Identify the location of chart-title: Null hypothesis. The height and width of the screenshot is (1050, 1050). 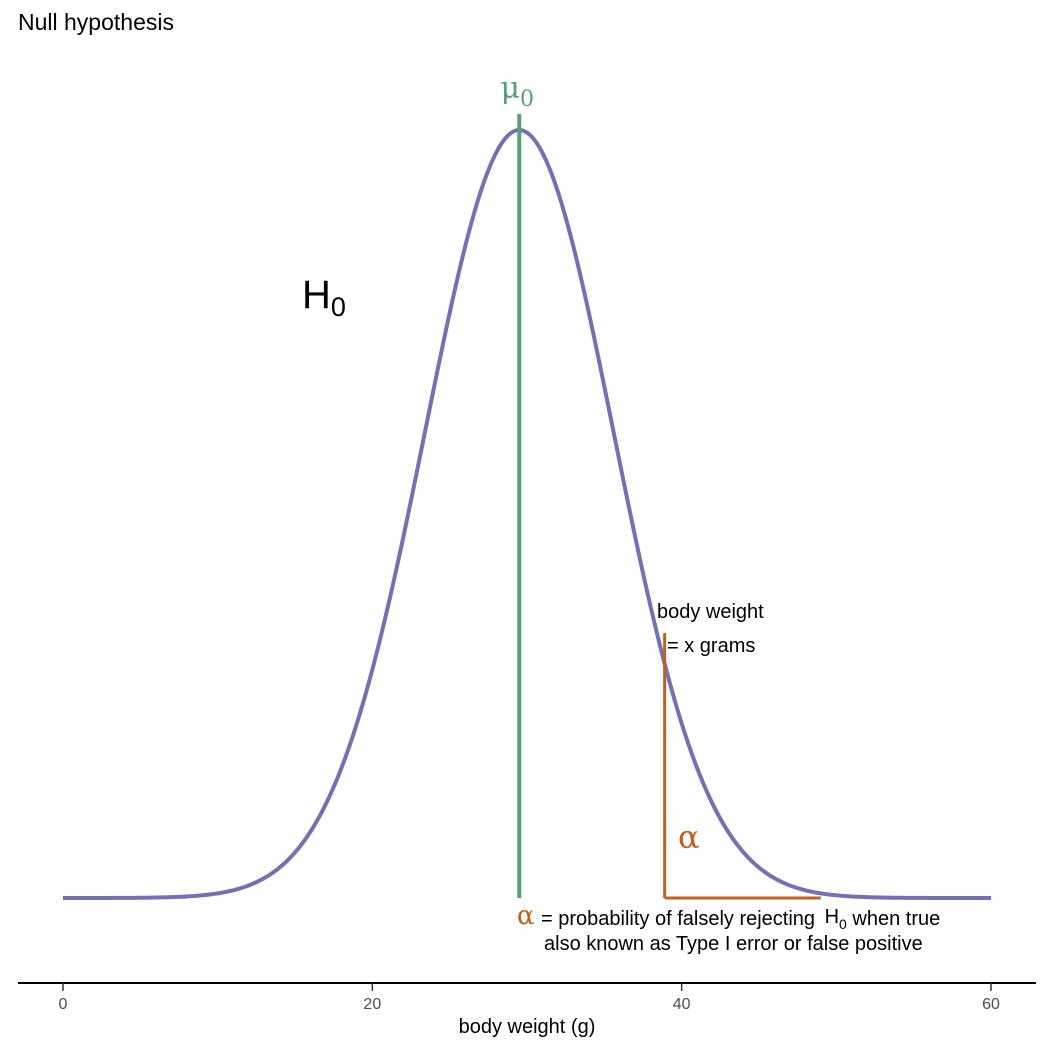
(96, 22).